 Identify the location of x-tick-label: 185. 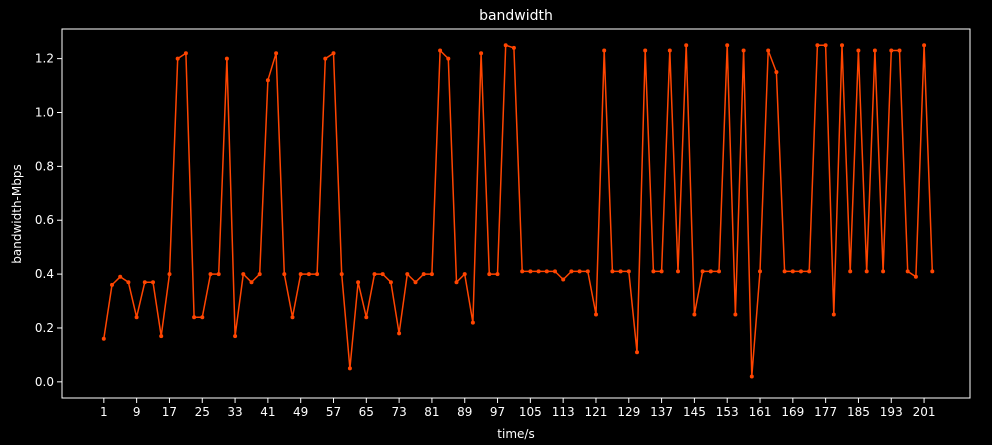
(858, 412).